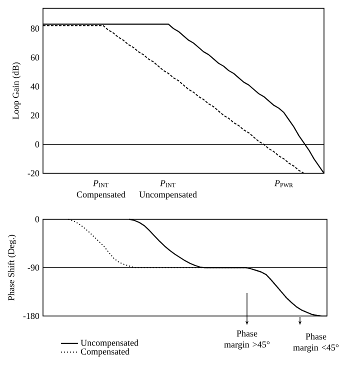  Describe the element at coordinates (168, 195) in the screenshot. I see `text: Uncompensated` at that location.